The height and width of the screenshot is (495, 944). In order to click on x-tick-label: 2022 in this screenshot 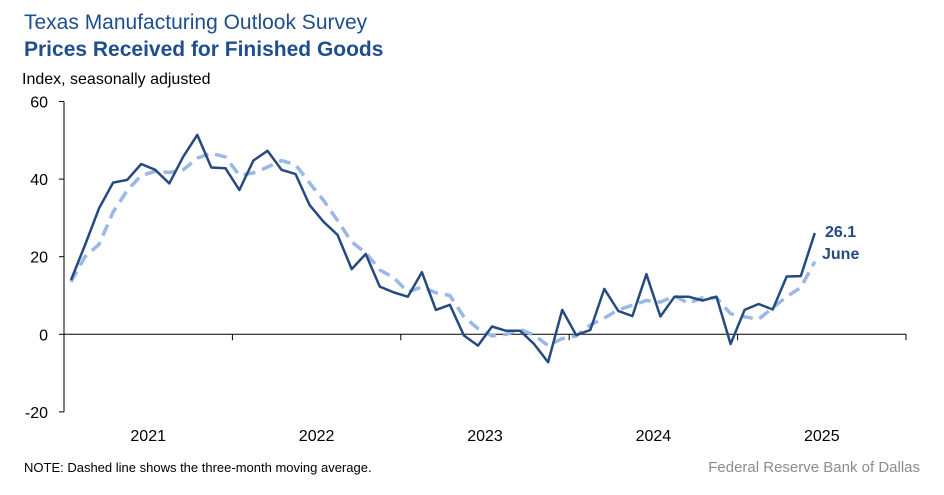, I will do `click(317, 436)`.